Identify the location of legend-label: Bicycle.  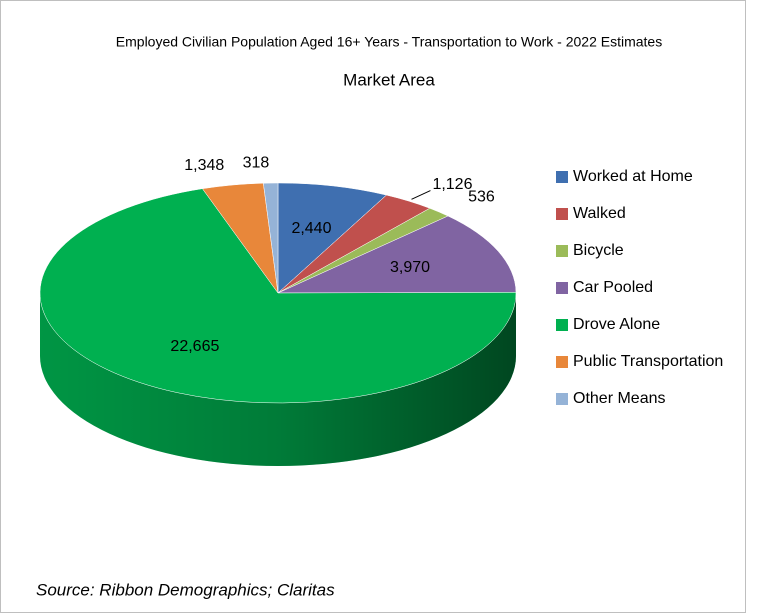
(598, 250).